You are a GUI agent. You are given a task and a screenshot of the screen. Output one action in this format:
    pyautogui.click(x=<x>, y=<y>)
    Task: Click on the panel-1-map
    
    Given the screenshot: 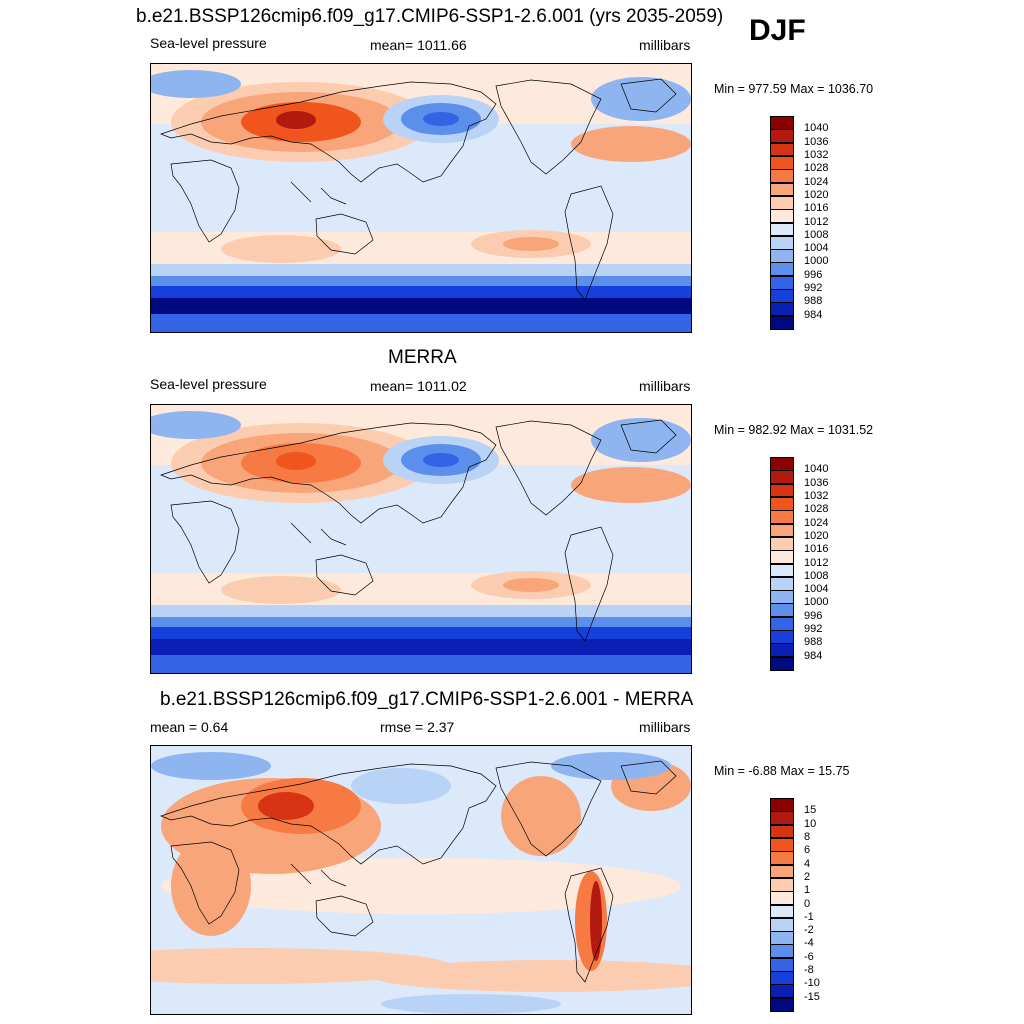 What is the action you would take?
    pyautogui.click(x=421, y=198)
    